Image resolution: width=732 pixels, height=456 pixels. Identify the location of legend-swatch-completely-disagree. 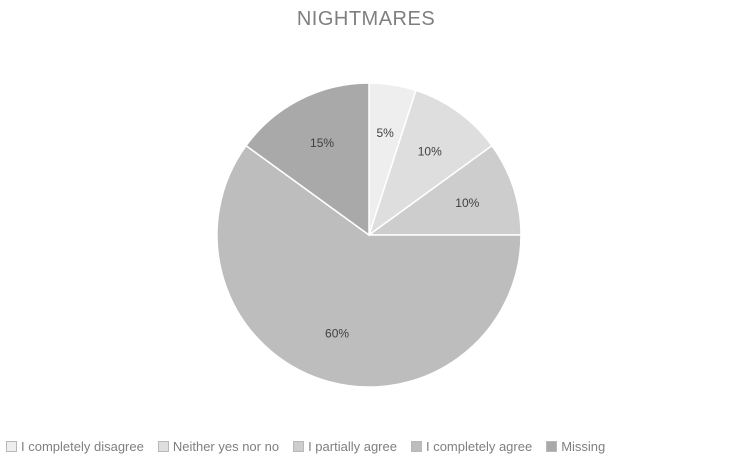
(11, 446).